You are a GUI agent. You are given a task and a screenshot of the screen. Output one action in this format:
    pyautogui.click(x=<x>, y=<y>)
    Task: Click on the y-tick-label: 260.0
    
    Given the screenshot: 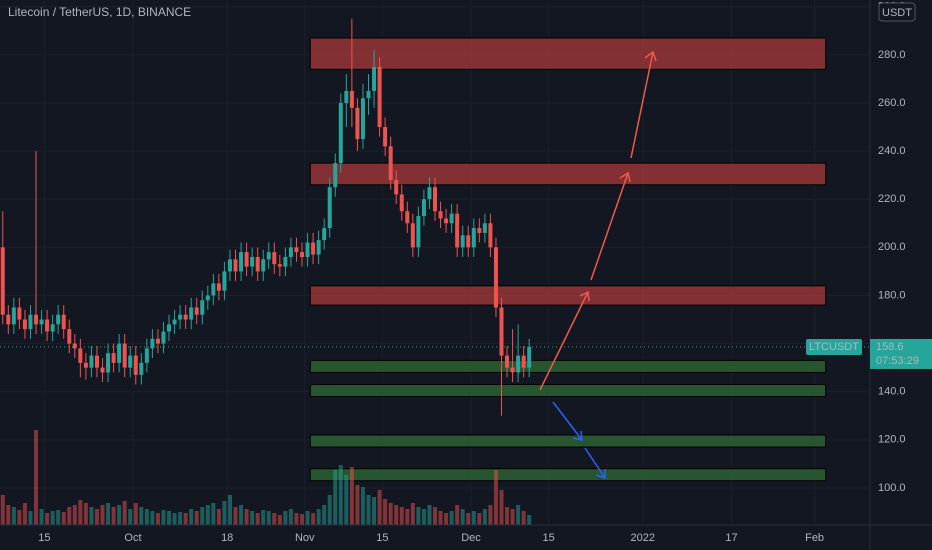 What is the action you would take?
    pyautogui.click(x=892, y=103)
    